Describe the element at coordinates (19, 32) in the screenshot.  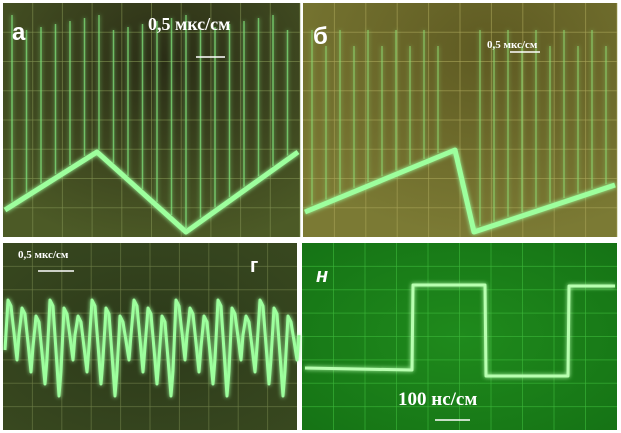
I see `panel-label: а` at that location.